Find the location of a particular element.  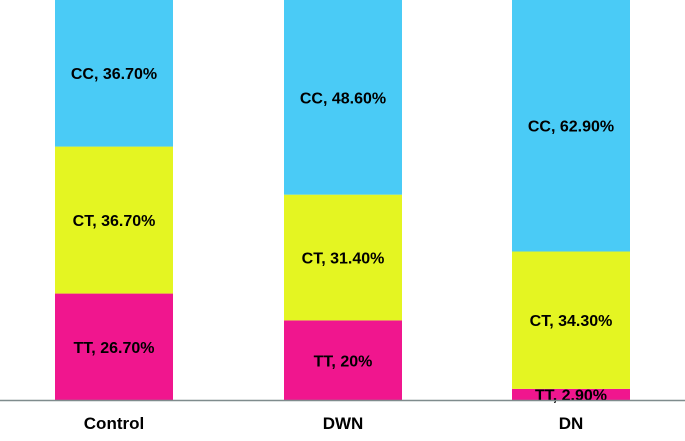

bar-segment-tt-control is located at coordinates (114, 347).